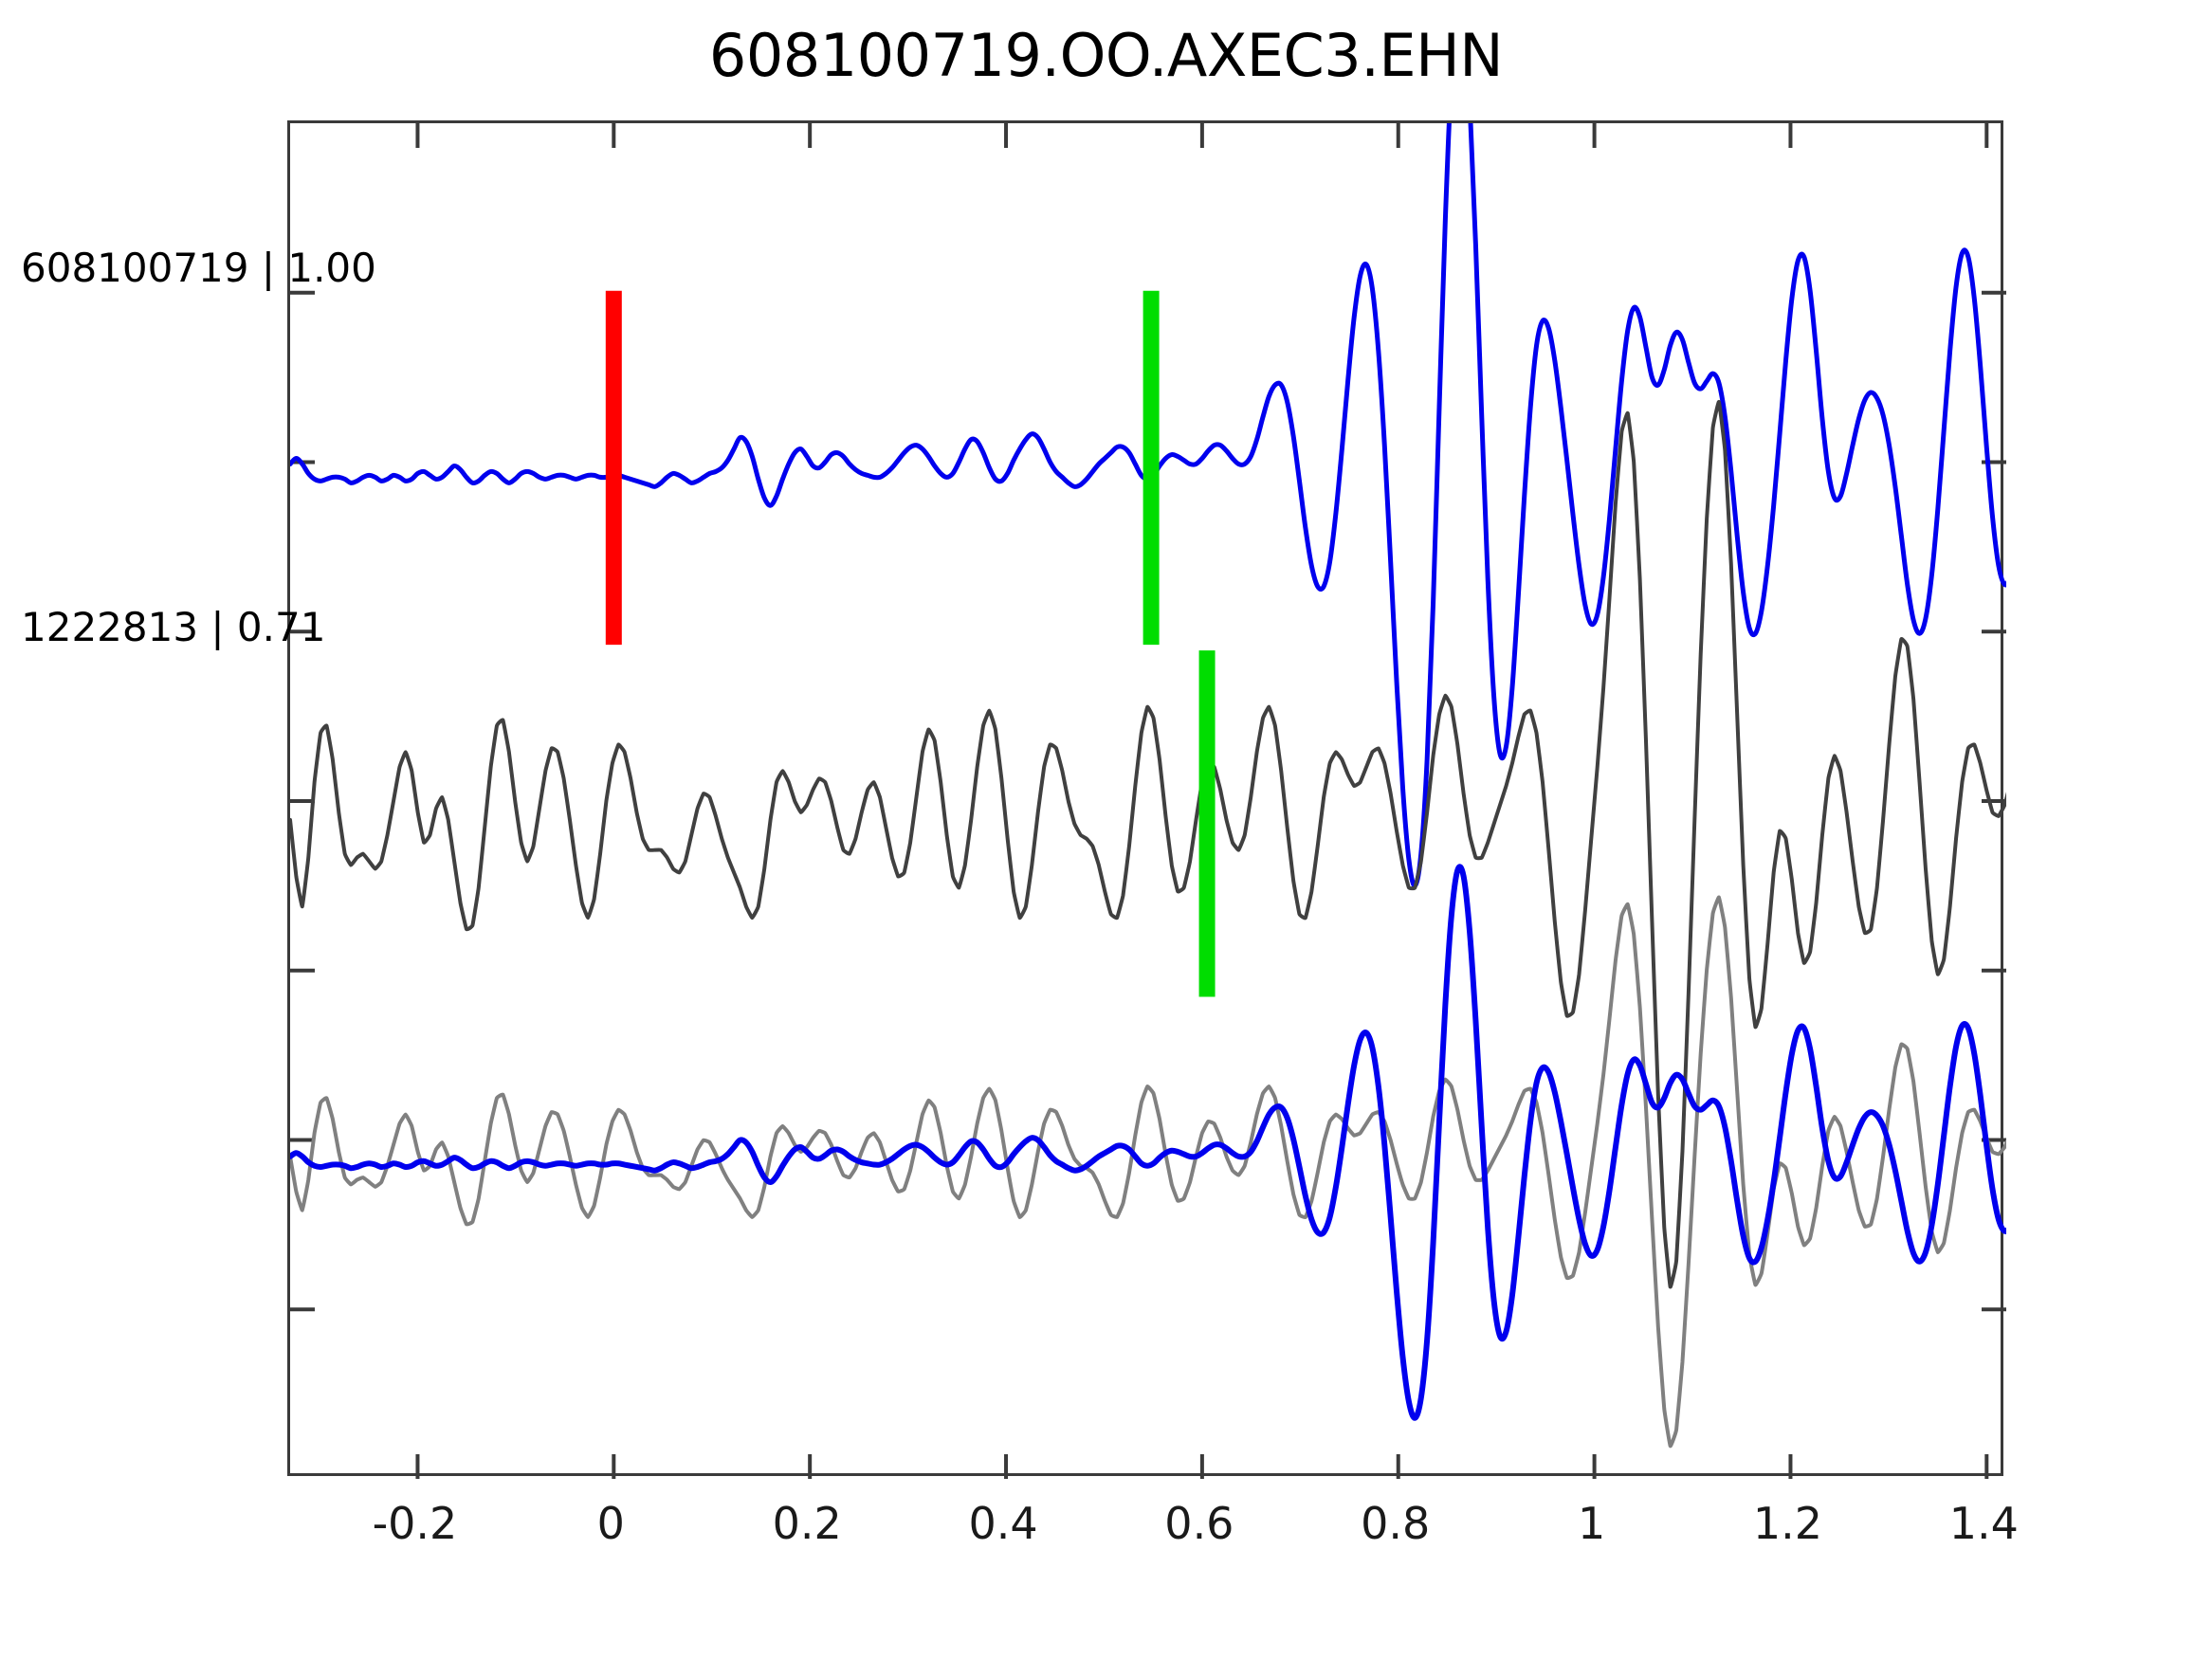 Image resolution: width=2212 pixels, height=1659 pixels. I want to click on x-tick-label: 0, so click(610, 1523).